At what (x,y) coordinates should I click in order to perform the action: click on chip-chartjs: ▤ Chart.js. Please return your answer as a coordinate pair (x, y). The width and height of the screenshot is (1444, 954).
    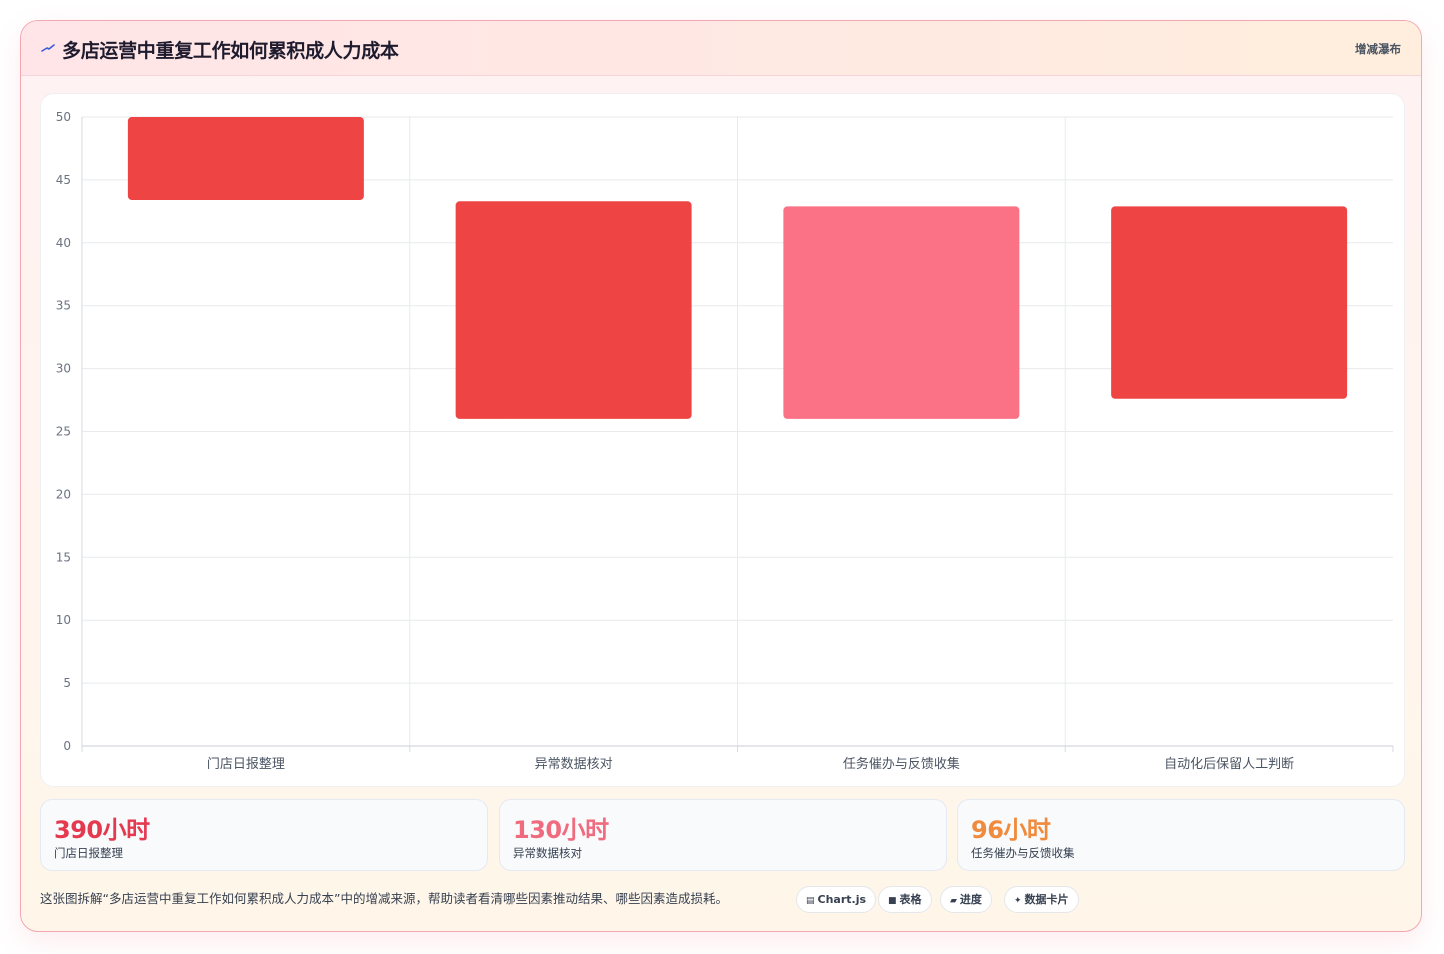
    Looking at the image, I should click on (836, 899).